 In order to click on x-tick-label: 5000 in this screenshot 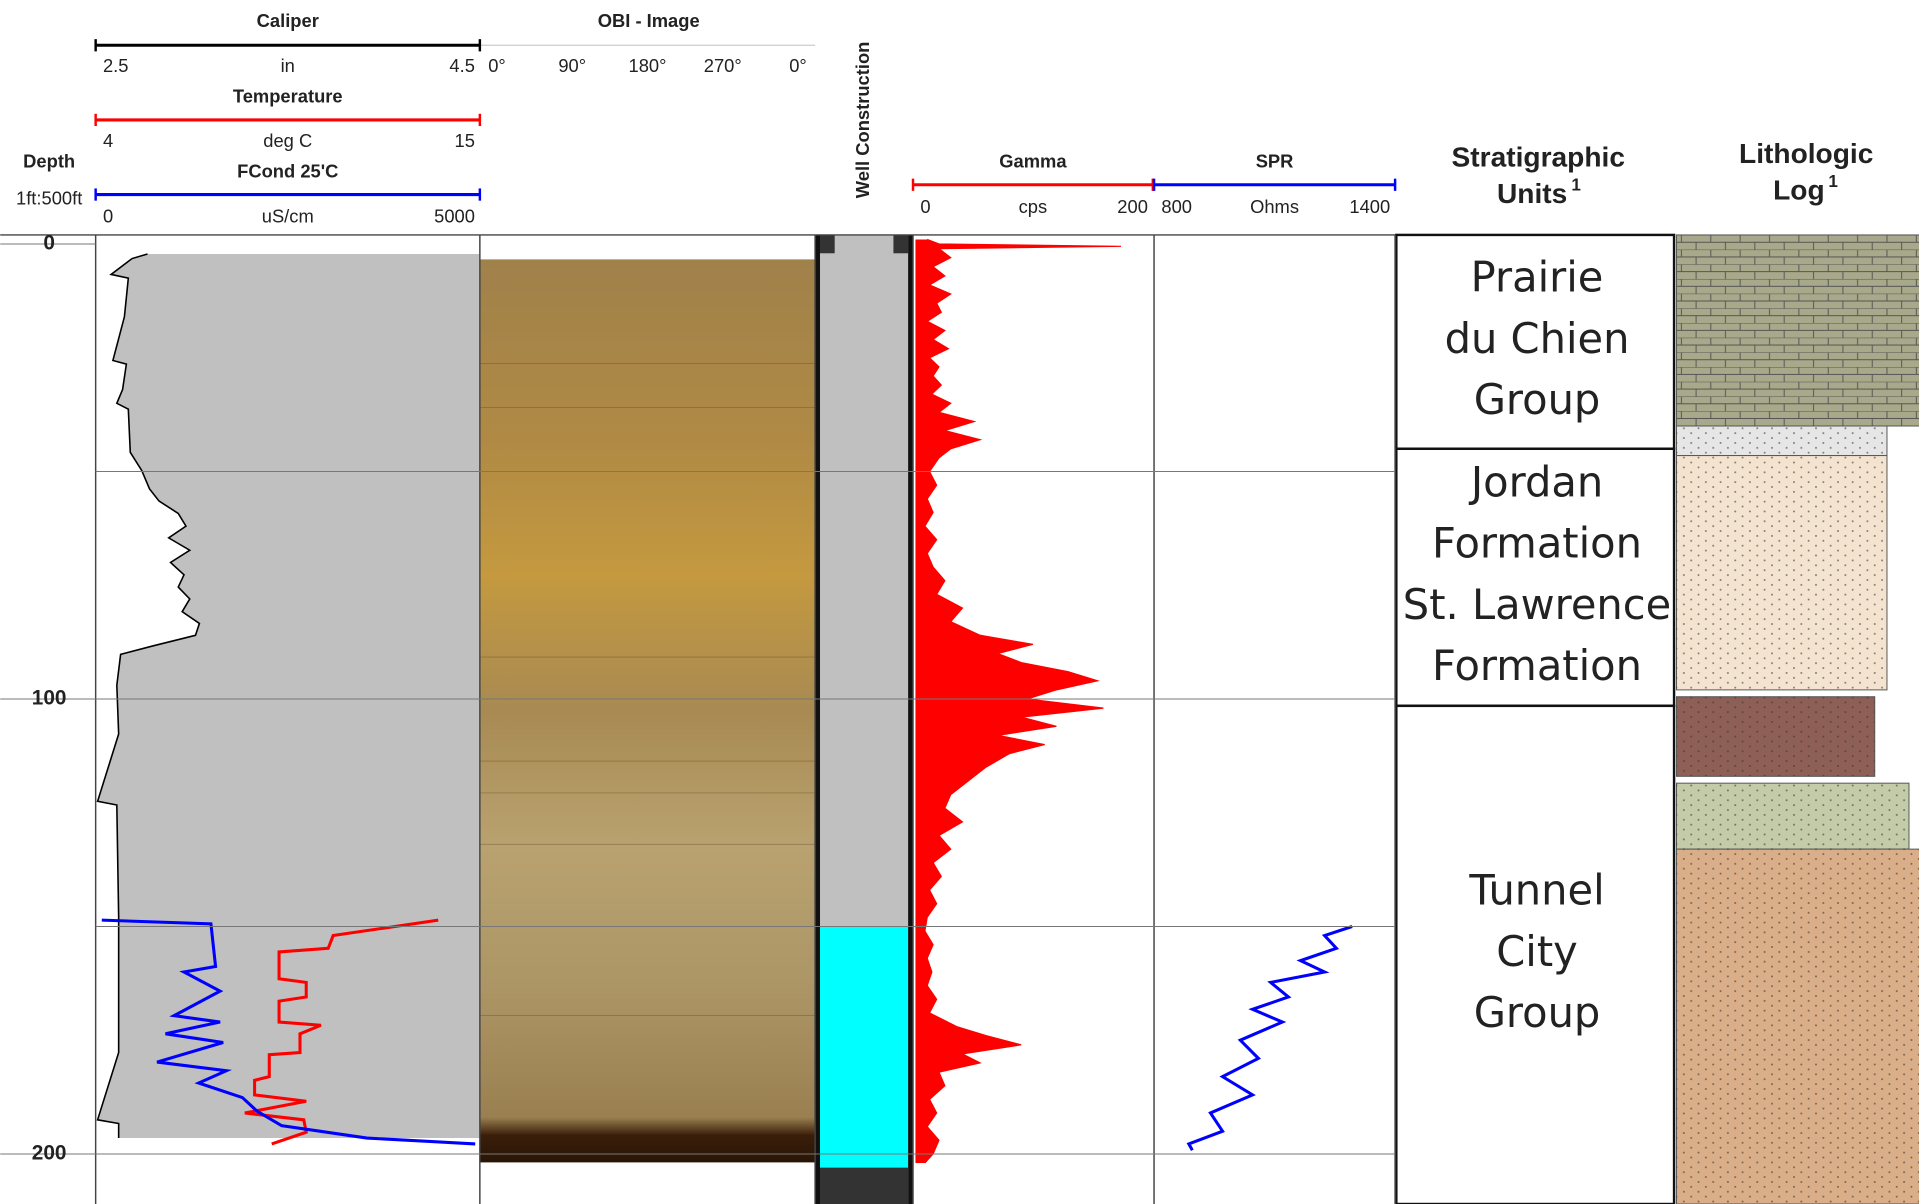, I will do `click(454, 216)`.